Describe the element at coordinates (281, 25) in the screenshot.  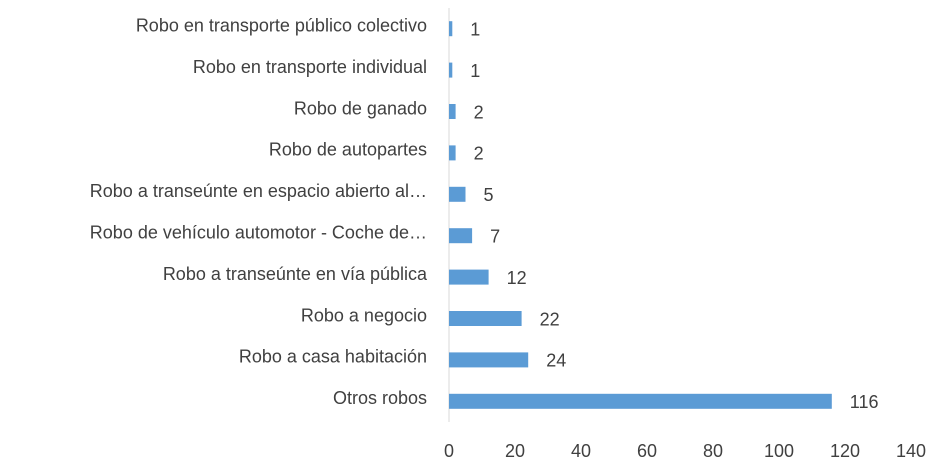
I see `y-tick-label: Robo en transporte público colectivo` at that location.